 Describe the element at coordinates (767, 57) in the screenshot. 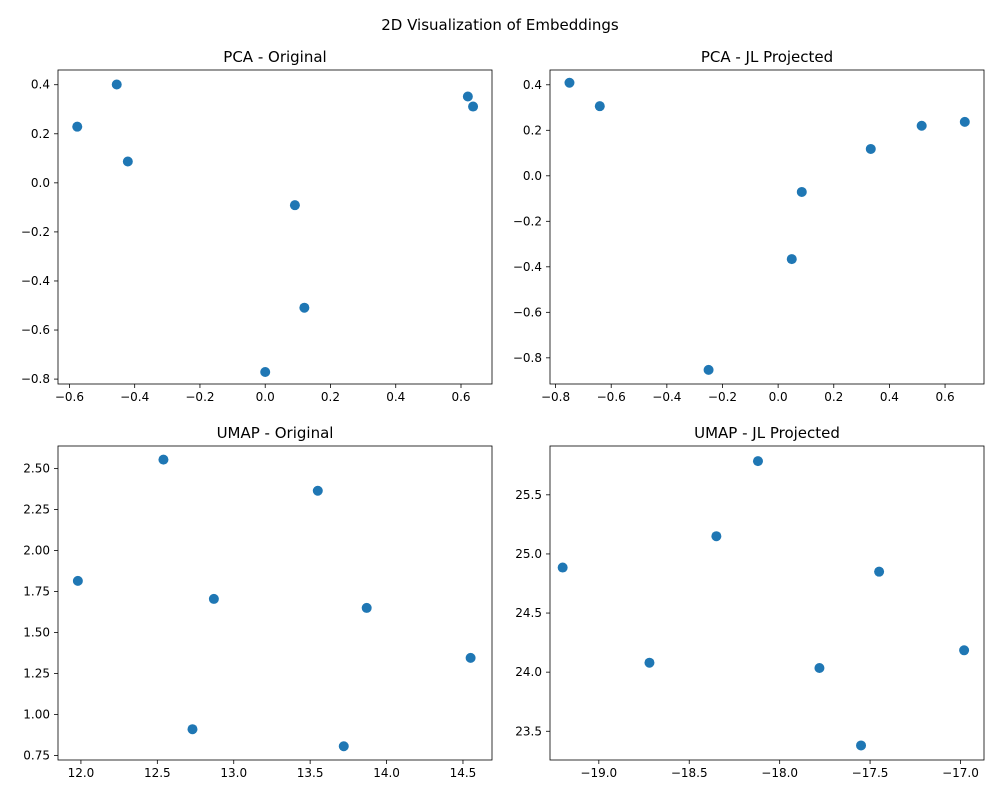

I see `pca-jl-projected-title: PCA - JL Projected` at that location.